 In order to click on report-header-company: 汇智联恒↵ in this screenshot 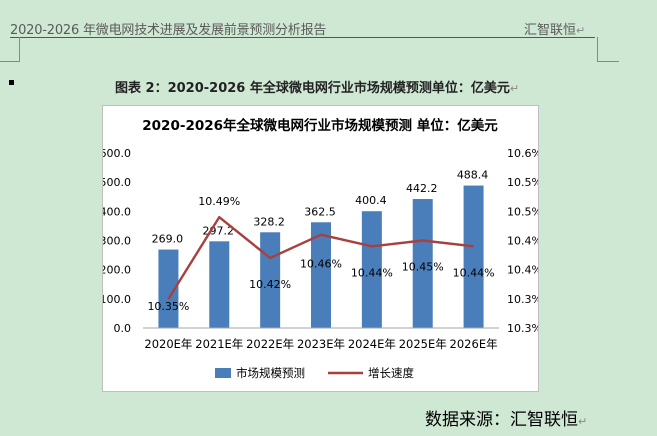, I will do `click(554, 28)`.